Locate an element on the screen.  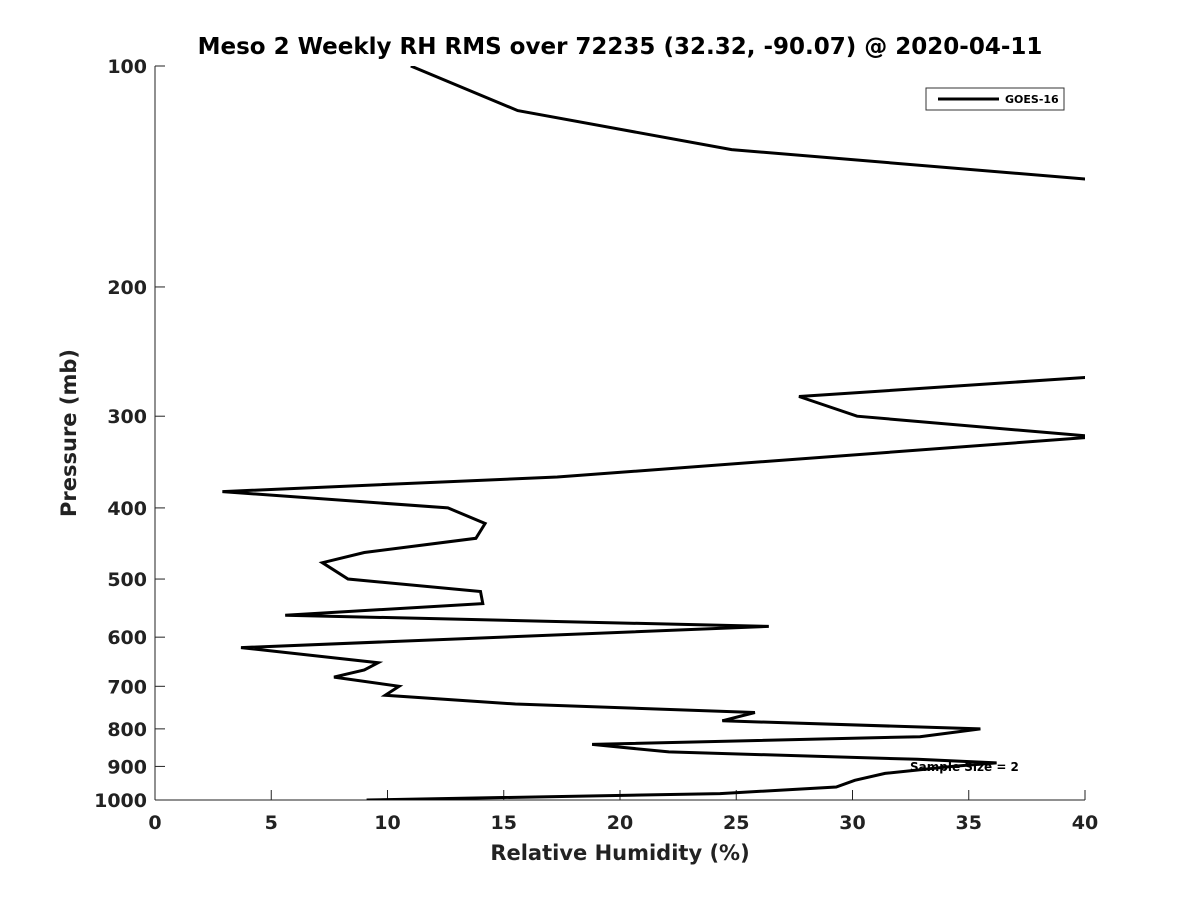
x-tick-label: 5 is located at coordinates (271, 823).